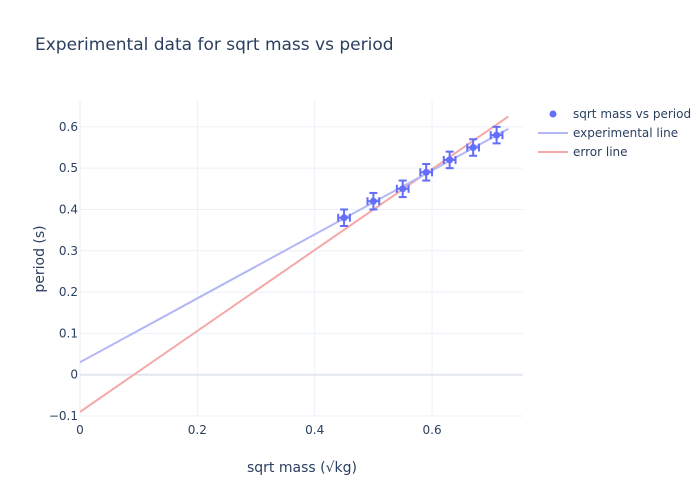 The image size is (700, 500). Describe the element at coordinates (600, 152) in the screenshot. I see `legend-label: error line` at that location.